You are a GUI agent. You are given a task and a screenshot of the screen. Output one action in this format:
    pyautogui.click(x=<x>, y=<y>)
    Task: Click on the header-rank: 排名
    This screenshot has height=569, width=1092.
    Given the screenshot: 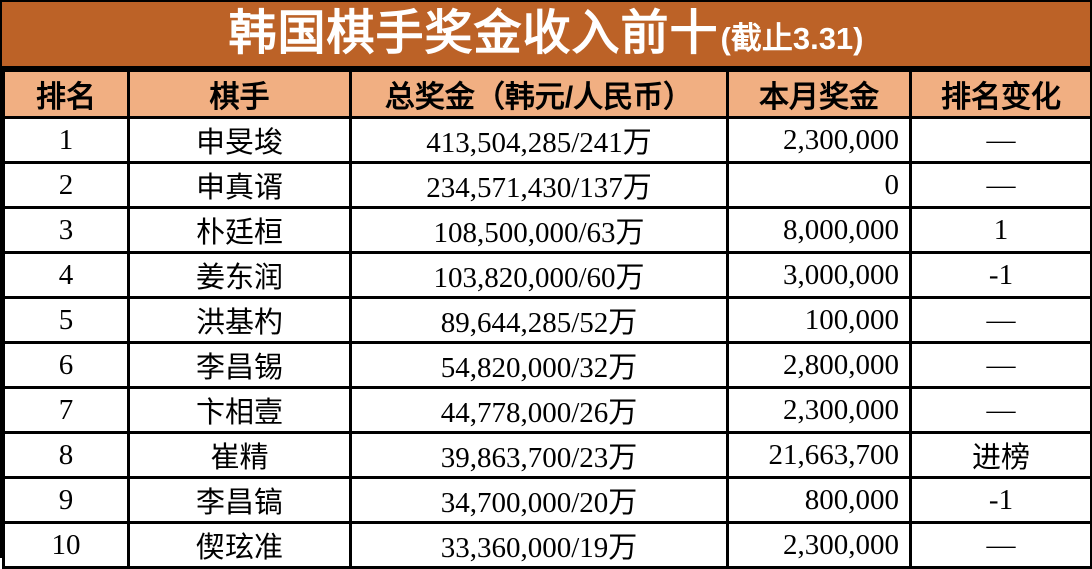 What is the action you would take?
    pyautogui.click(x=66, y=94)
    